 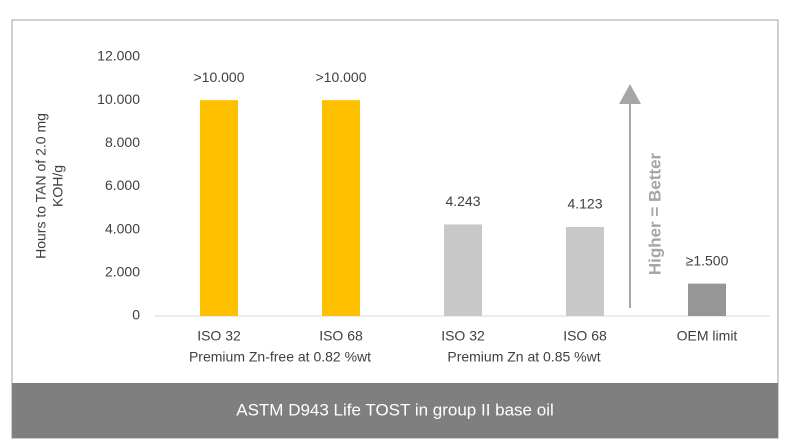 I want to click on y-tick-label: 4.000, so click(x=122, y=228).